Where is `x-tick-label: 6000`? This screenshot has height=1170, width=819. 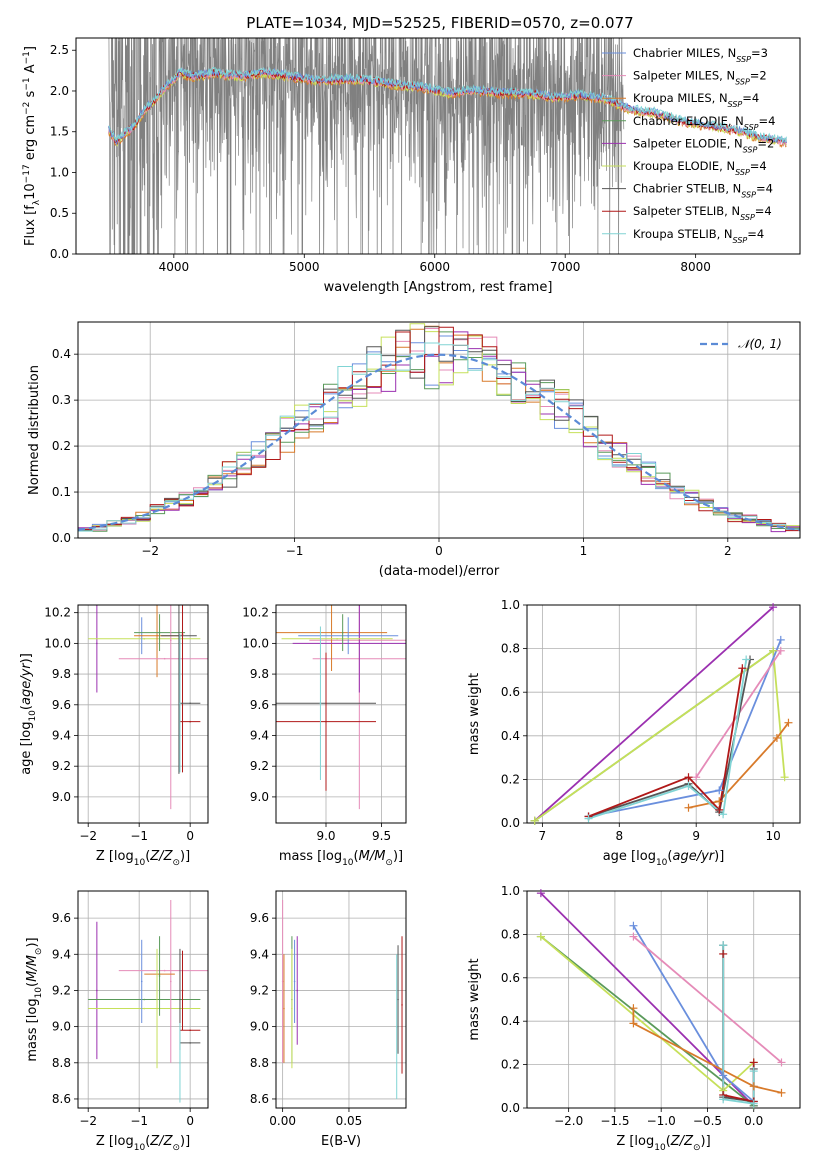 x-tick-label: 6000 is located at coordinates (434, 267).